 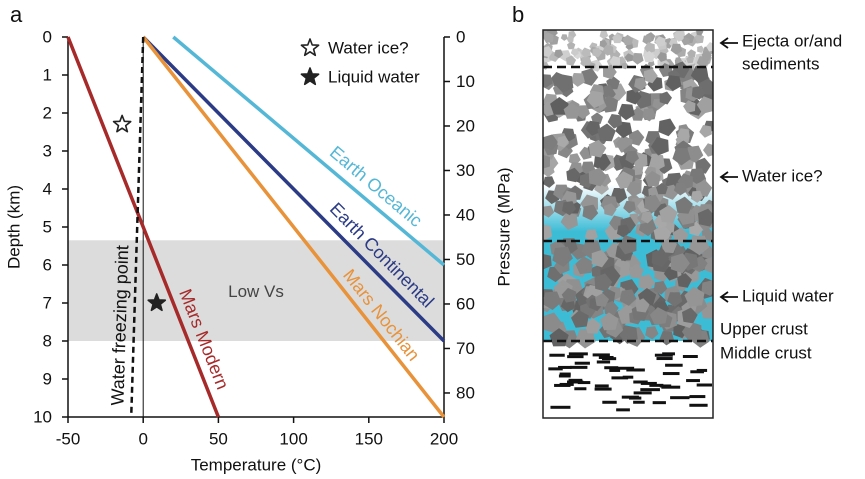 I want to click on arrow, so click(x=728, y=43).